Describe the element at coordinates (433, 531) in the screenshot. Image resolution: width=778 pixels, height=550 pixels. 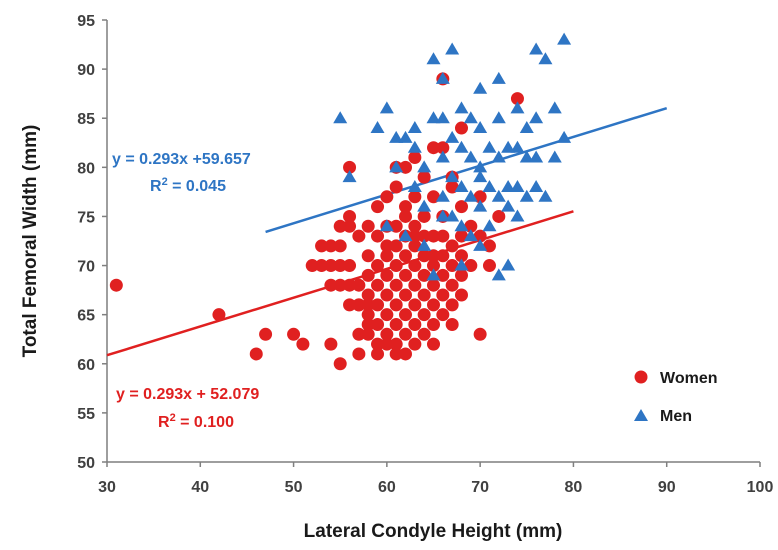
I see `x-axis-title: Lateral Condyle Height (mm)` at that location.